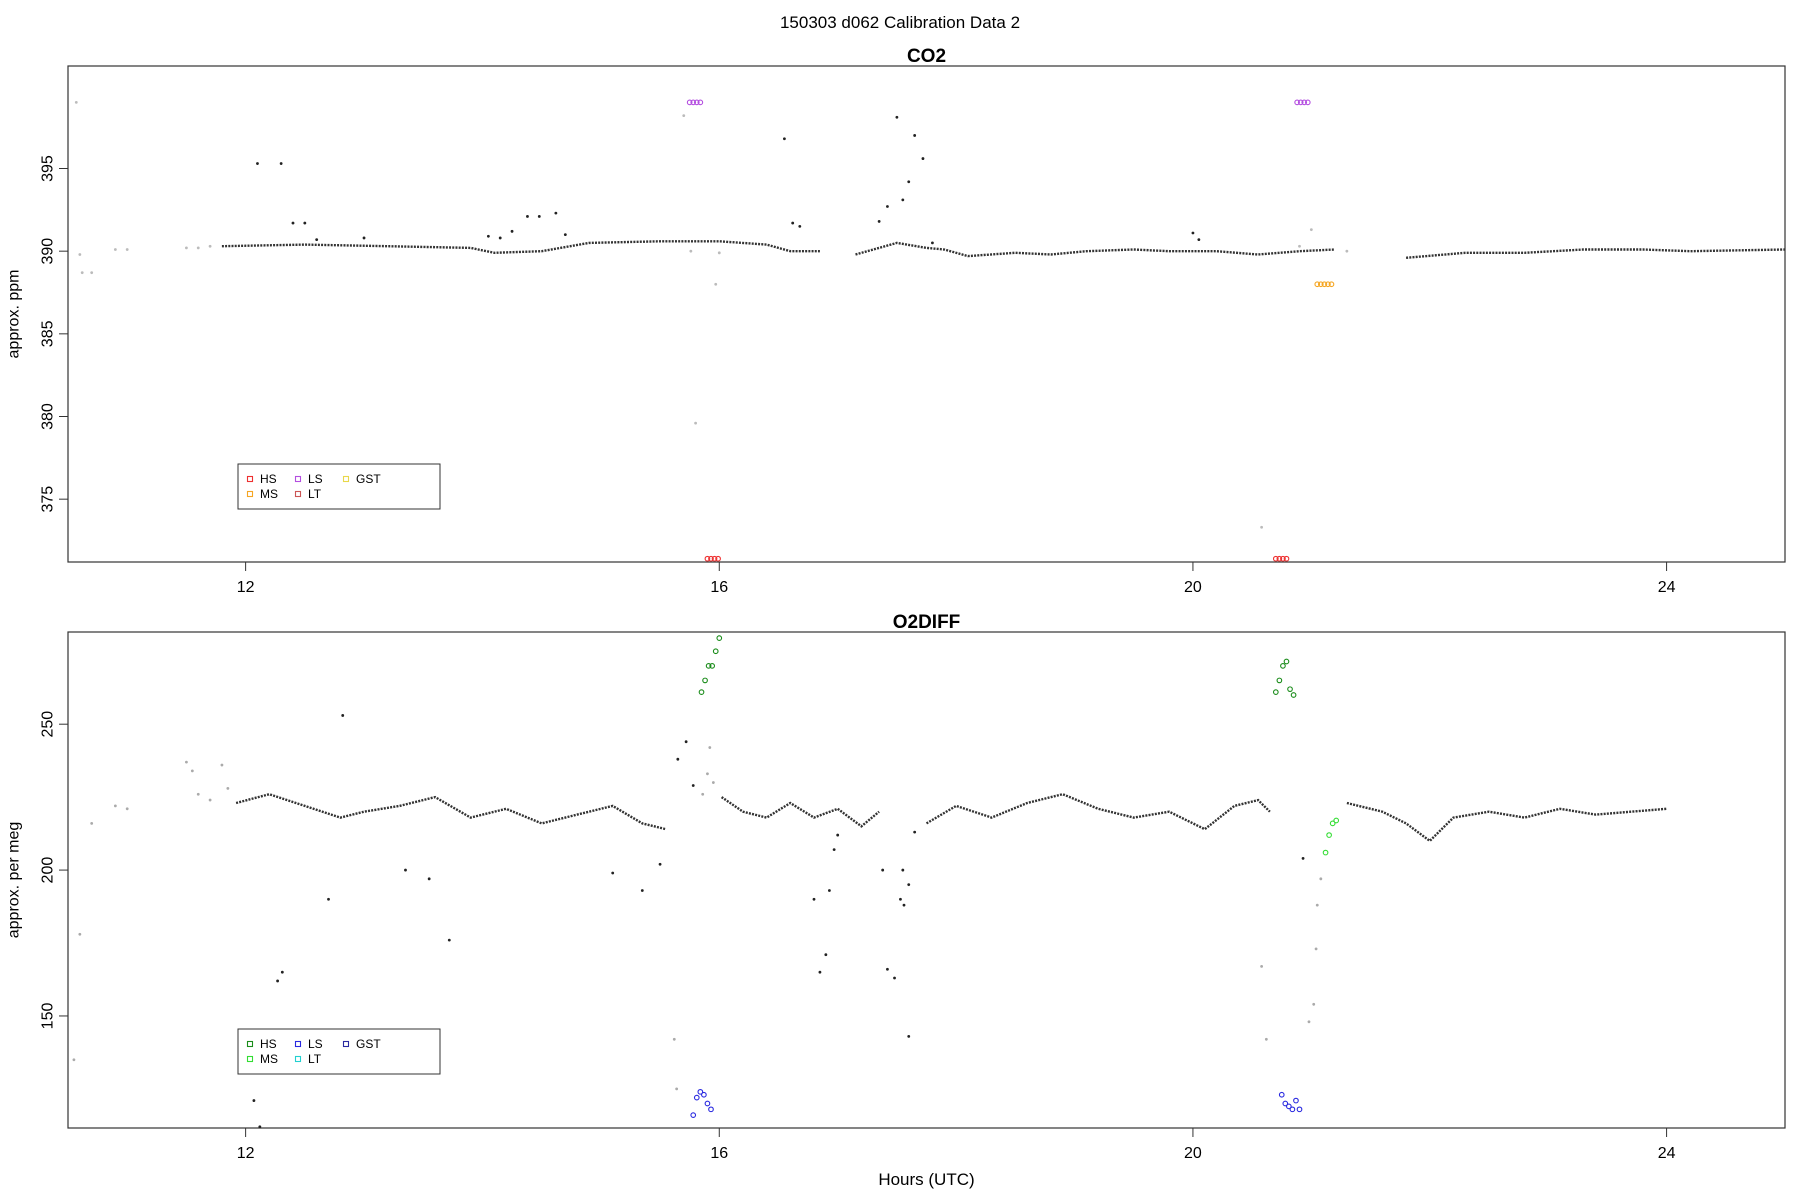 Image resolution: width=1800 pixels, height=1200 pixels. What do you see at coordinates (48, 870) in the screenshot?
I see `y-tick-label: 200` at bounding box center [48, 870].